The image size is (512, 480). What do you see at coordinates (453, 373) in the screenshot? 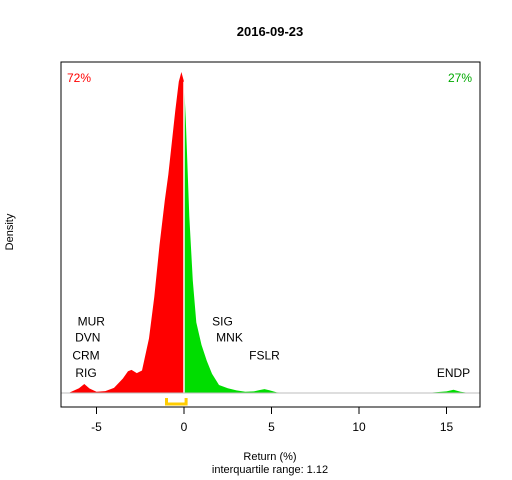
I see `ticker-label-endp: ENDP` at bounding box center [453, 373].